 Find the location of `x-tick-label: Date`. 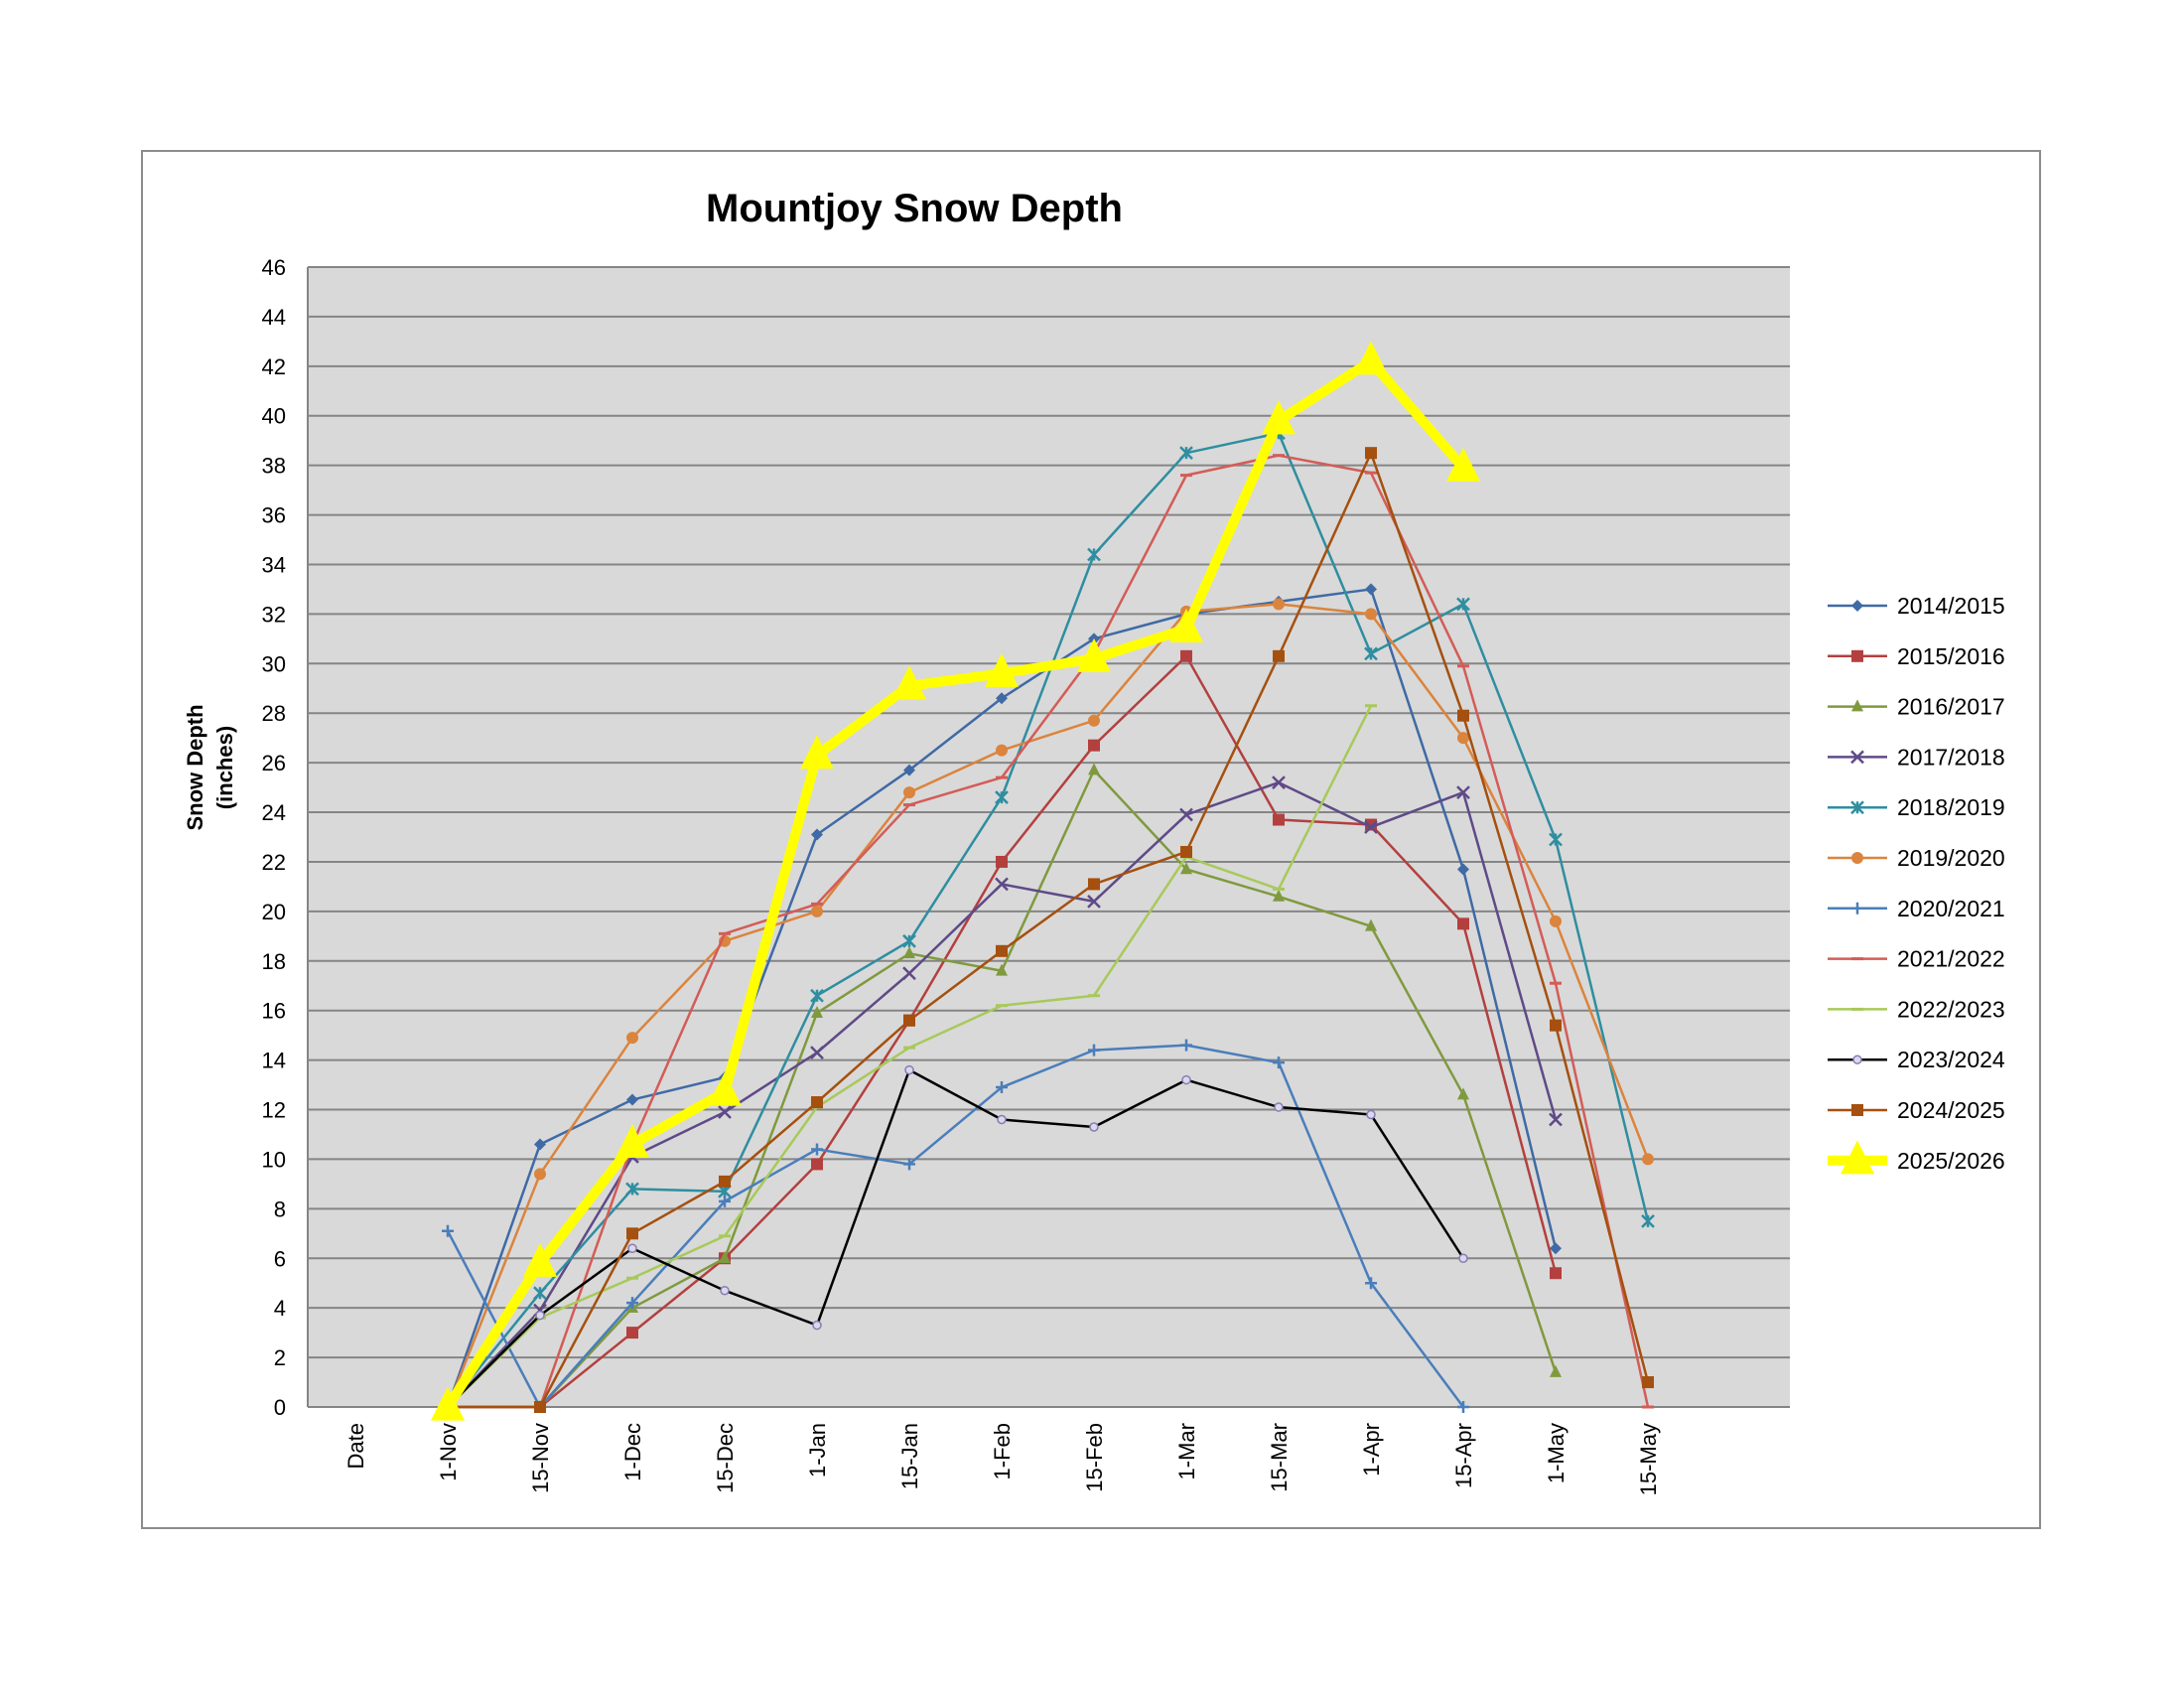

x-tick-label: Date is located at coordinates (355, 1446).